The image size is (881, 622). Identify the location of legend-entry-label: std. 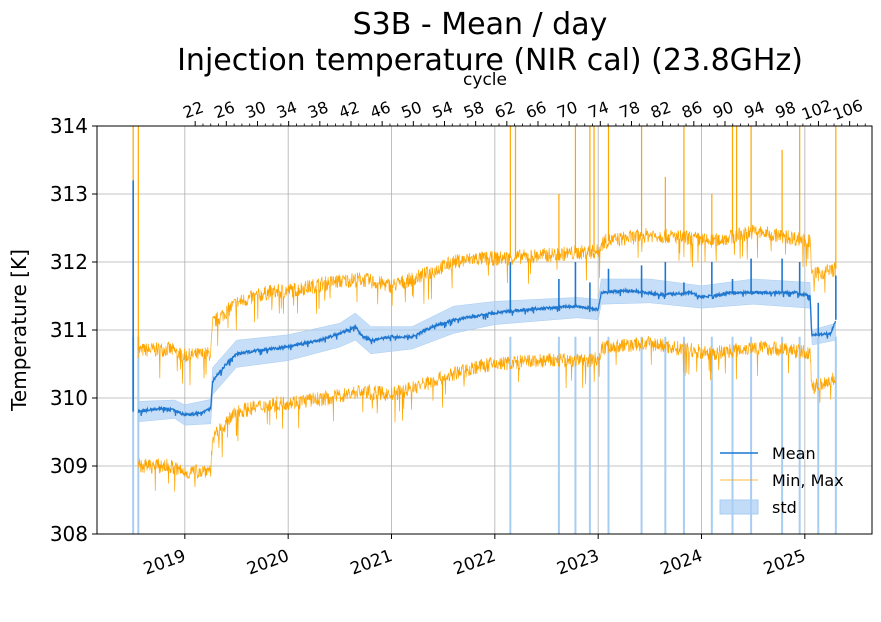
(784, 507).